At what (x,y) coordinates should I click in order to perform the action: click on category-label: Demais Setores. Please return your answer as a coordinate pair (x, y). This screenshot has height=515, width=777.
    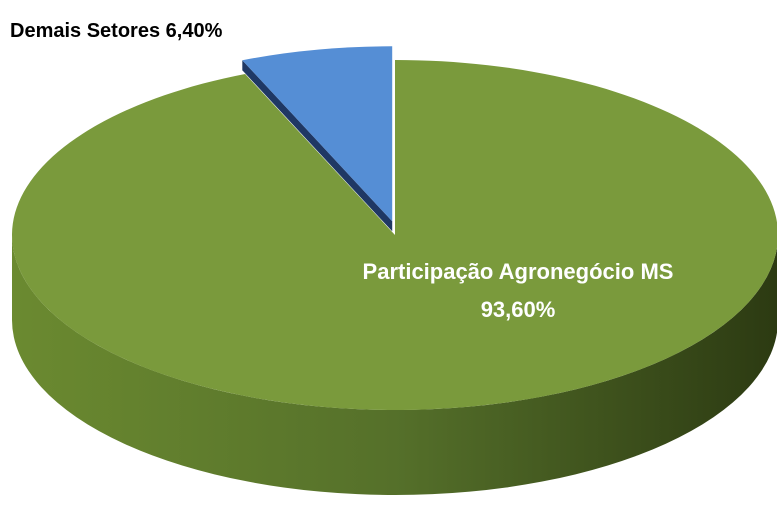
    Looking at the image, I should click on (85, 31).